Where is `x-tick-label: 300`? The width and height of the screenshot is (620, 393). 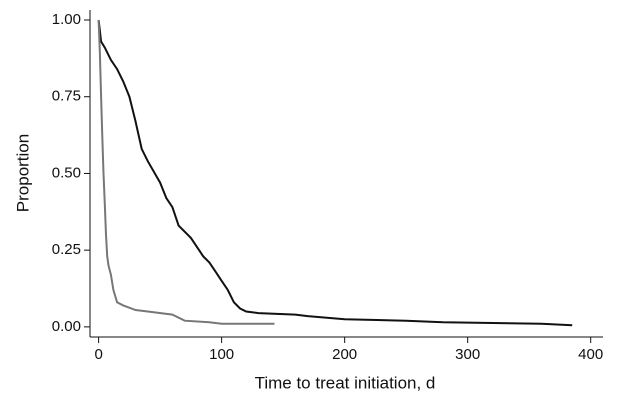
x-tick-label: 300 is located at coordinates (467, 354).